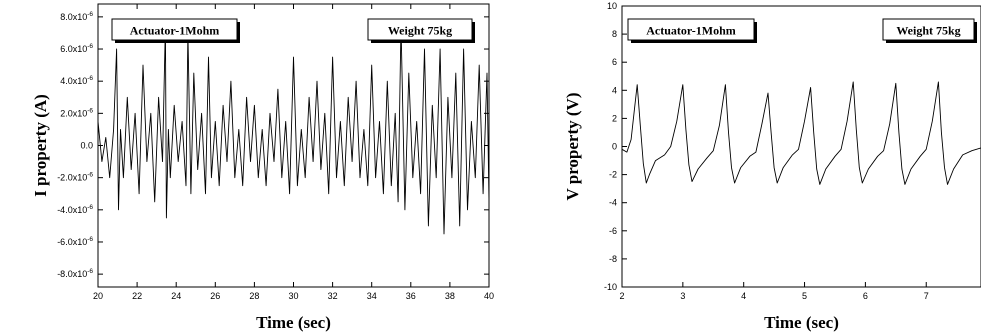  Describe the element at coordinates (293, 296) in the screenshot. I see `x-tick-label: 30` at that location.